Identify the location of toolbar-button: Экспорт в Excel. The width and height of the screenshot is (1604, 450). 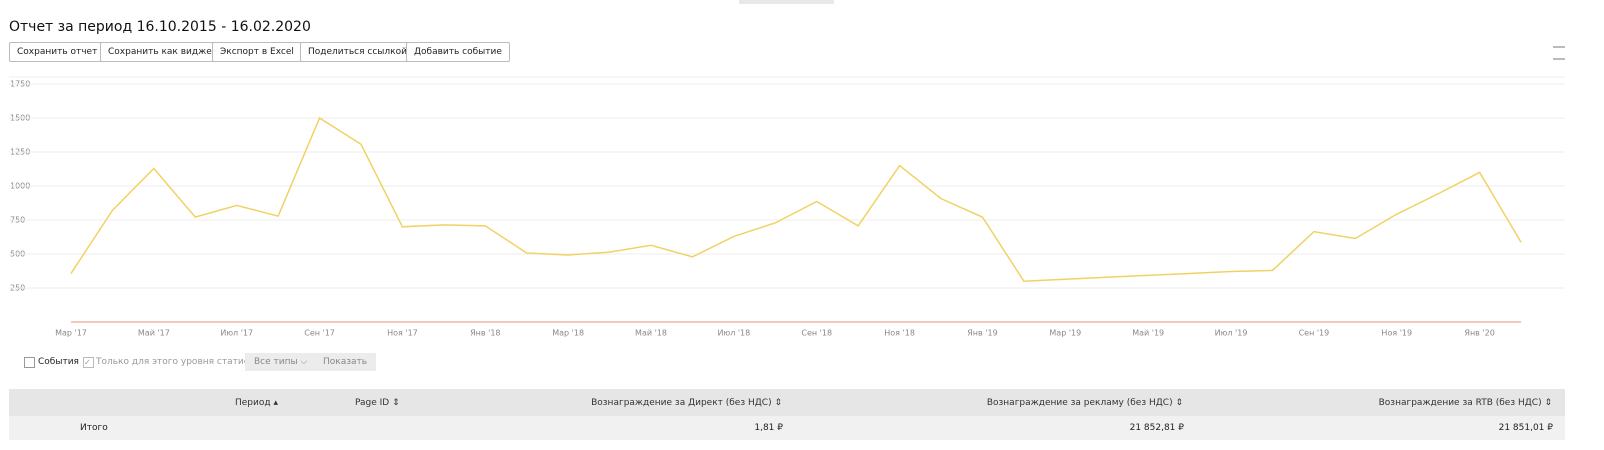
(257, 52).